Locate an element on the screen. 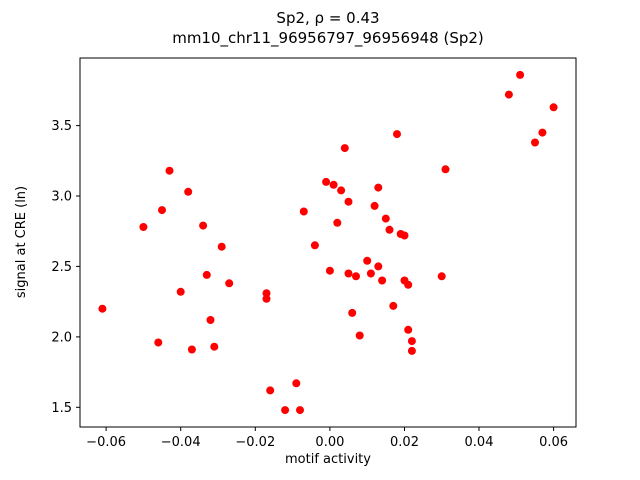 This screenshot has height=480, width=640. x-tick-label: −0.02 is located at coordinates (255, 442).